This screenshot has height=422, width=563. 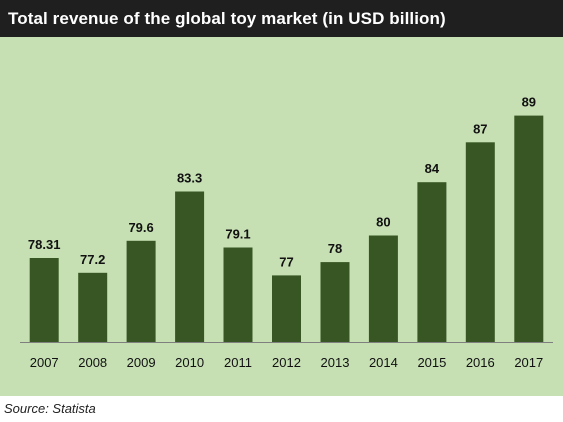 I want to click on x-tick-label-2017: 2017, so click(x=528, y=362).